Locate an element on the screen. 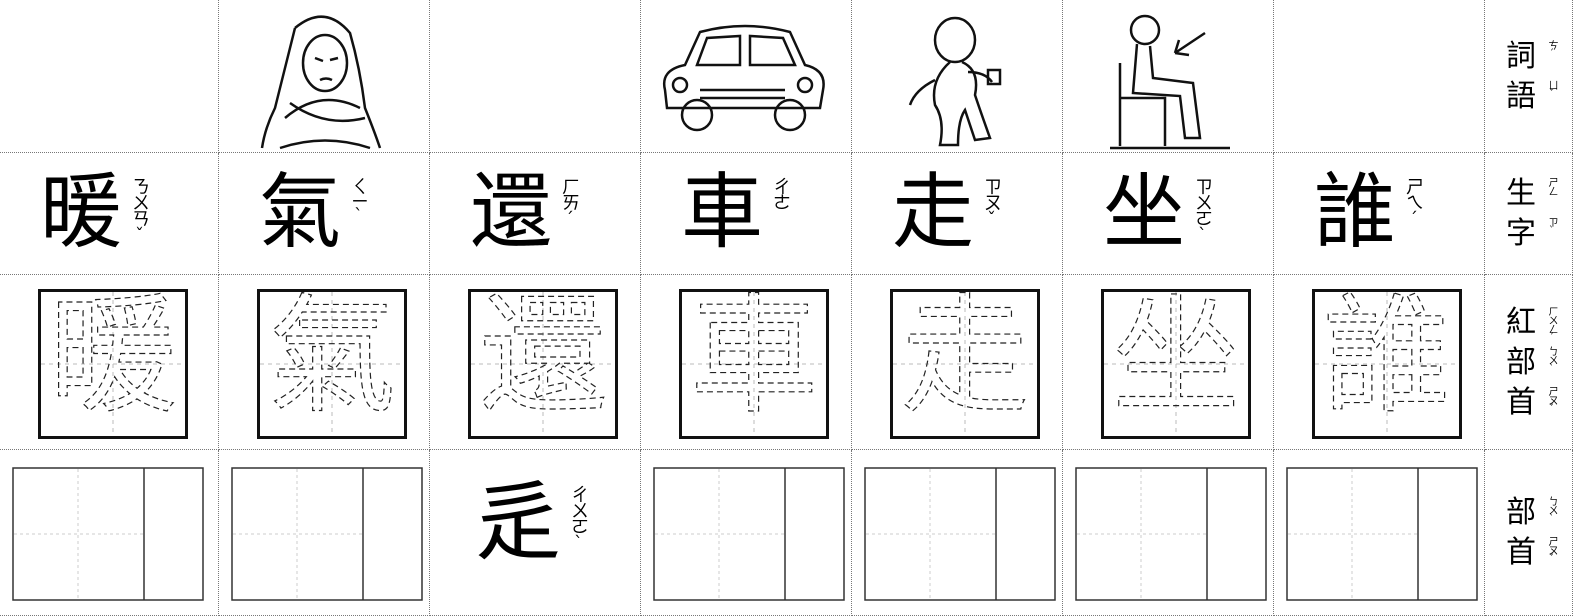 The height and width of the screenshot is (616, 1573). character: 還 is located at coordinates (511, 212).